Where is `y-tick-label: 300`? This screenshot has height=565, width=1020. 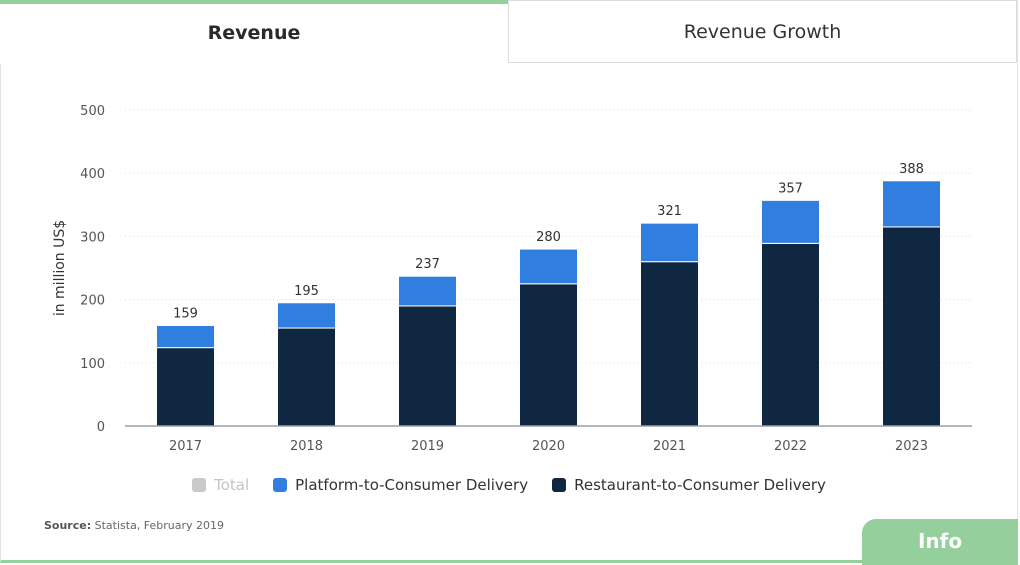 y-tick-label: 300 is located at coordinates (92, 237).